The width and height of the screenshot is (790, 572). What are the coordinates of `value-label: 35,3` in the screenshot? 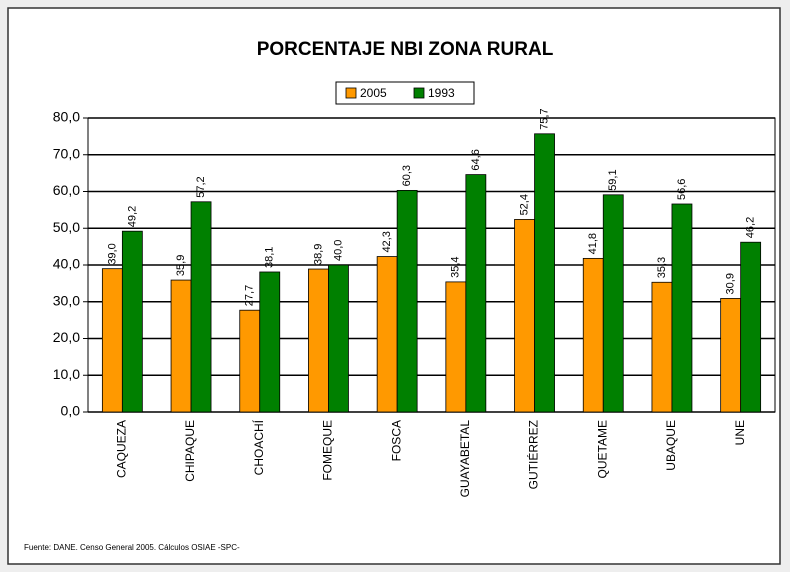 It's located at (662, 267).